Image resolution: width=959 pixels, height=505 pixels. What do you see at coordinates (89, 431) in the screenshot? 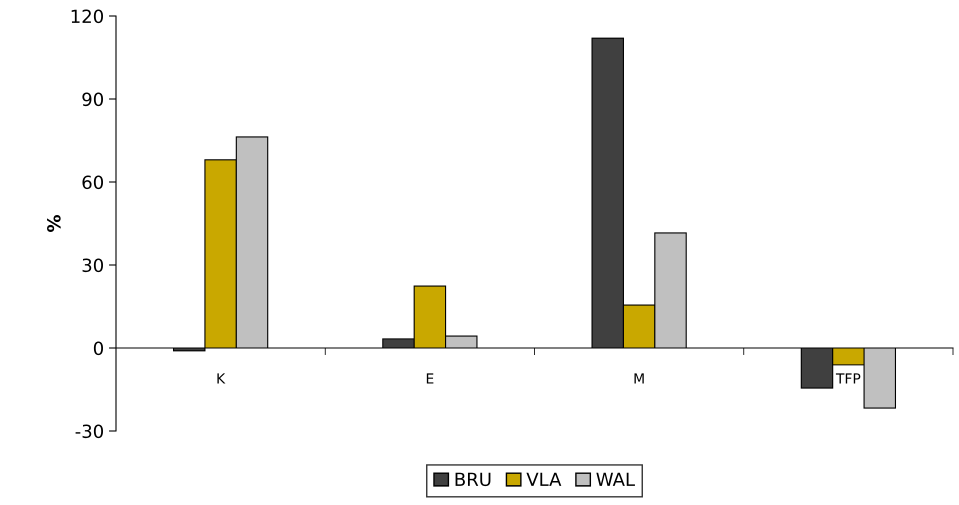
I see `y-tick-label: -30` at bounding box center [89, 431].